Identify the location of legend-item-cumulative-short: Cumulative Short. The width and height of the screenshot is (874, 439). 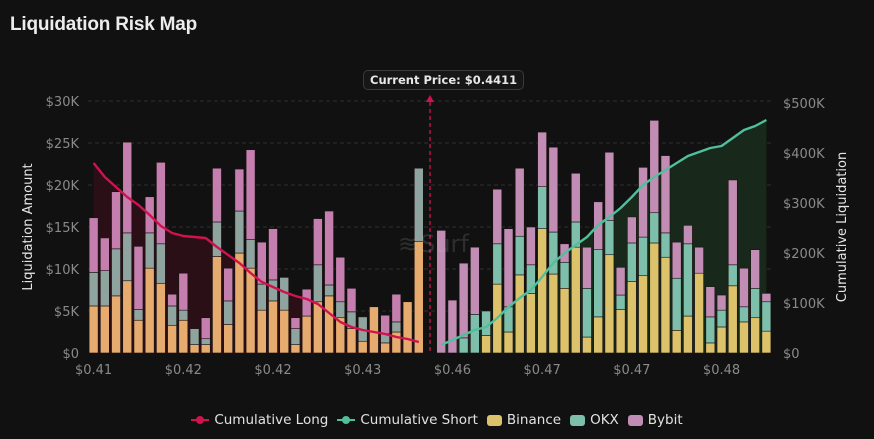
(407, 420).